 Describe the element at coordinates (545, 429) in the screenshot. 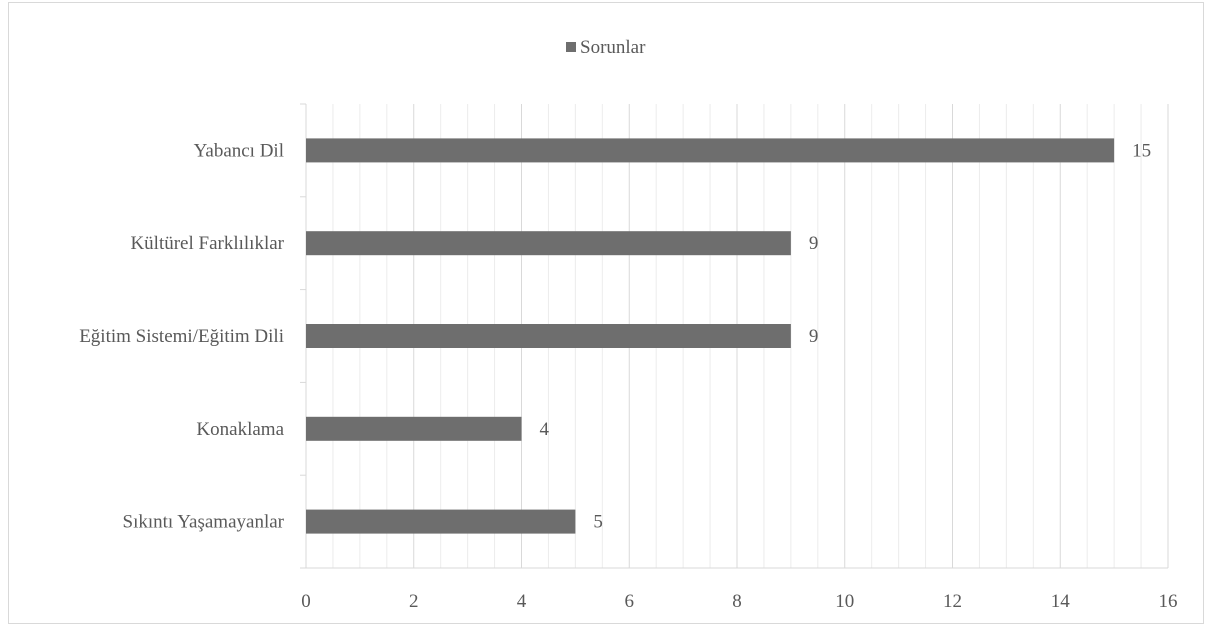

I see `data-label: 4` at that location.